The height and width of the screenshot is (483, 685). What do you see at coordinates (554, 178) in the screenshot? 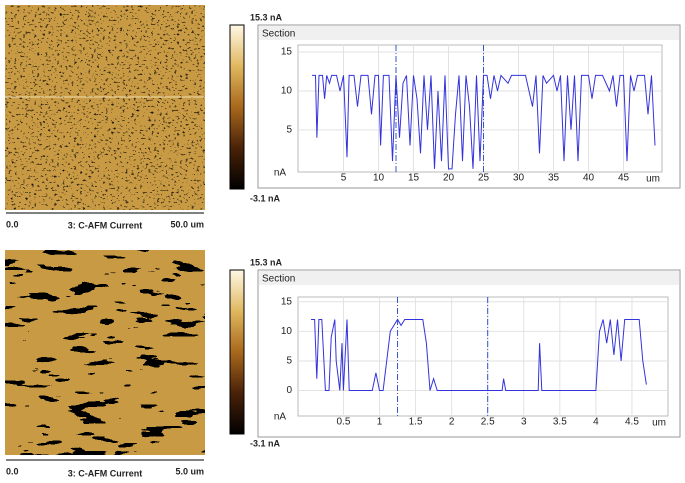
I see `x-tick-label: 35` at bounding box center [554, 178].